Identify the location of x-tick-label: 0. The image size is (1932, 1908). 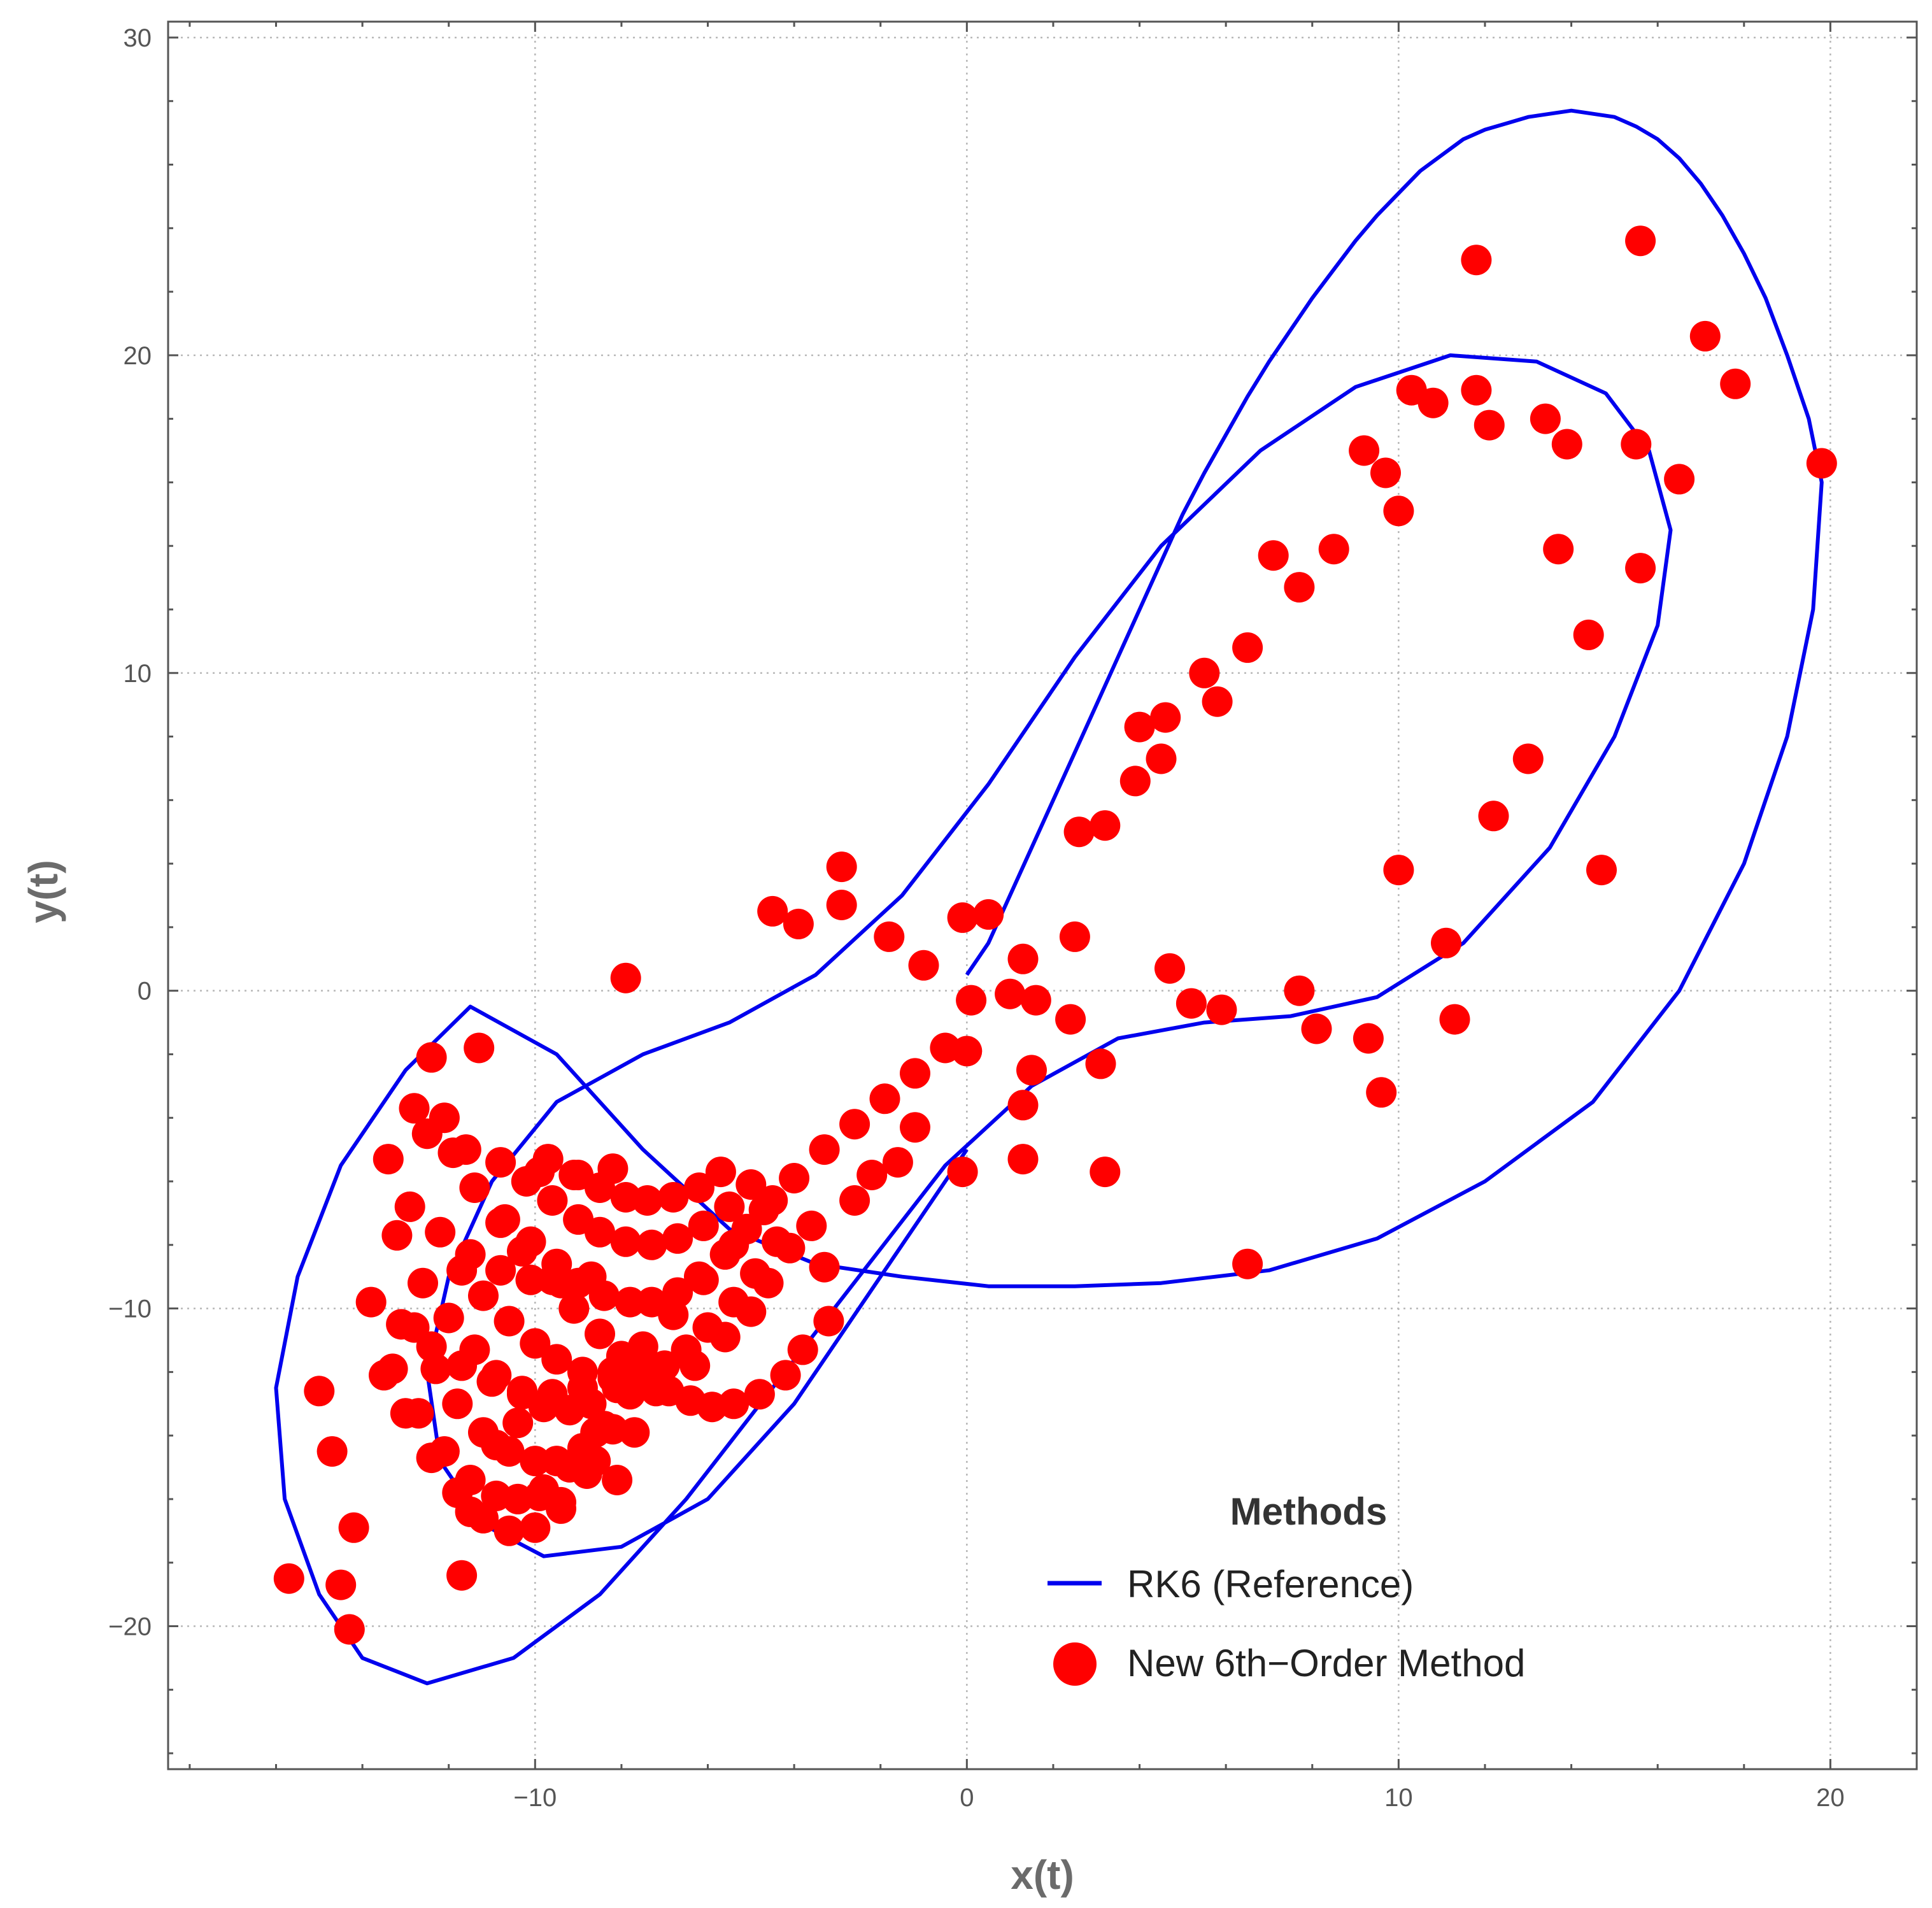
(967, 1798).